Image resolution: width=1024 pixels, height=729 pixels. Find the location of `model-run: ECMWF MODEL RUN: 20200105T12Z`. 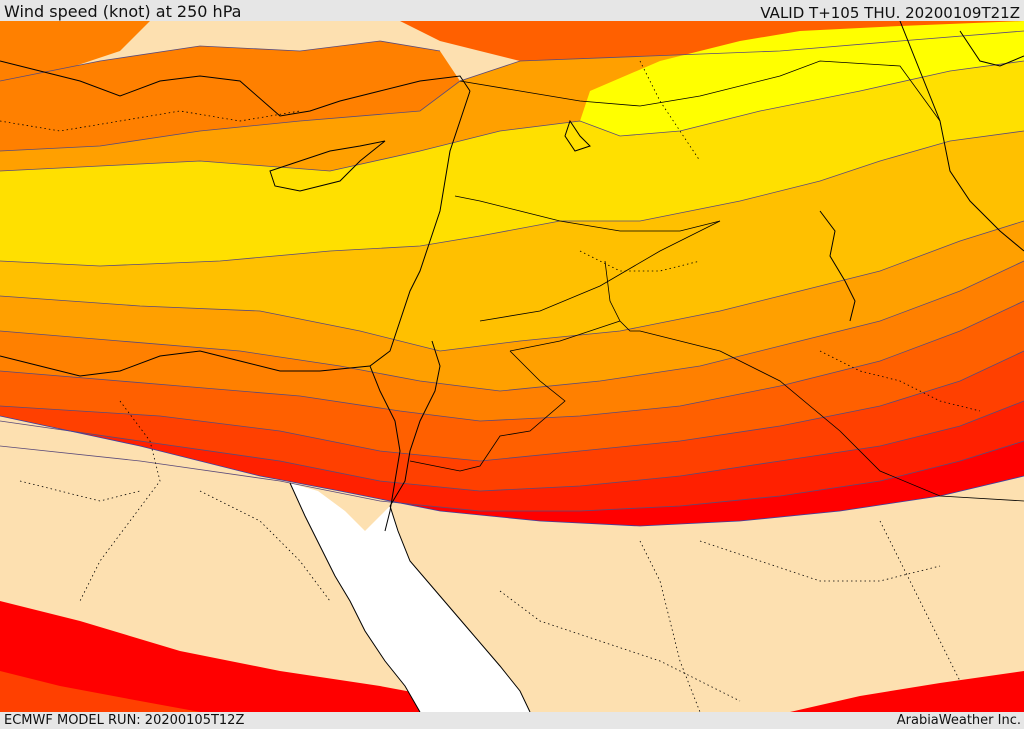

model-run: ECMWF MODEL RUN: 20200105T12Z is located at coordinates (124, 720).